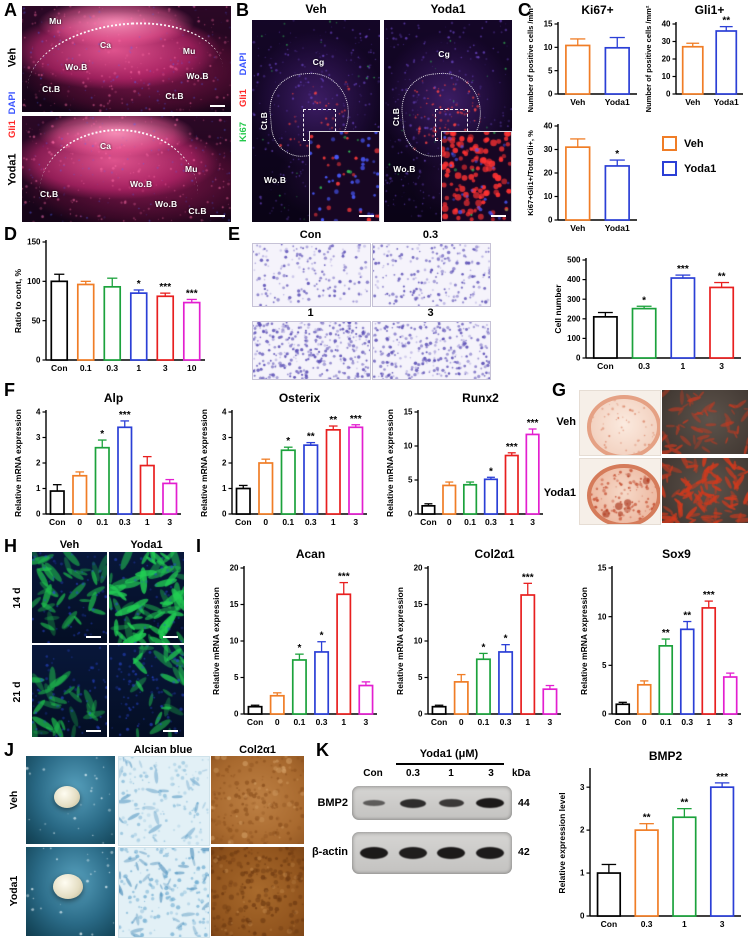  I want to click on col2a1-ihc-veh, so click(257, 800).